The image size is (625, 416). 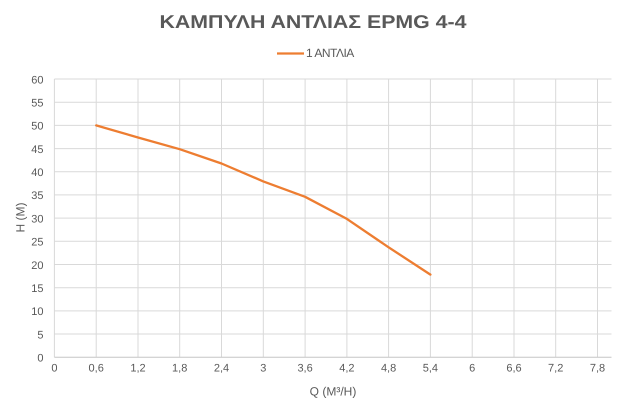 I want to click on svg-text: 30, so click(x=37, y=219).